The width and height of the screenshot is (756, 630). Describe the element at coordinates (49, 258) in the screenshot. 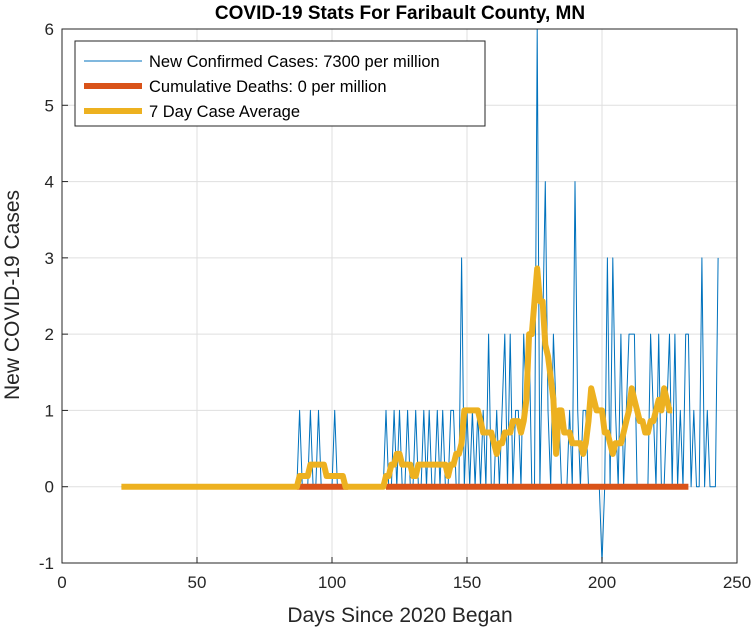

I see `y-tick-label: 3` at that location.